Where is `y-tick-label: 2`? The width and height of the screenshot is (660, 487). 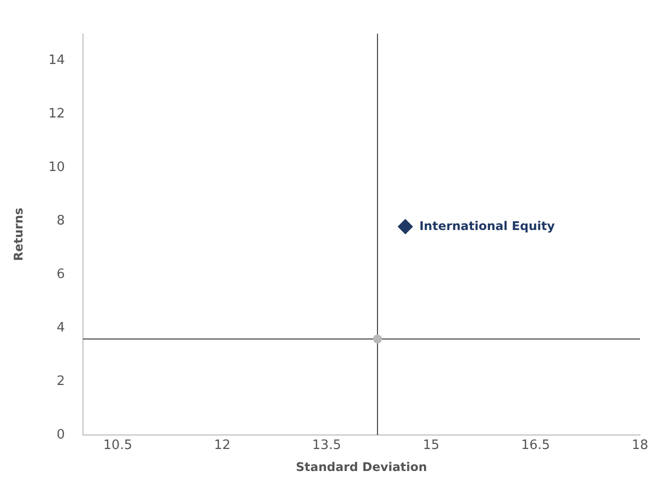
y-tick-label: 2 is located at coordinates (60, 381).